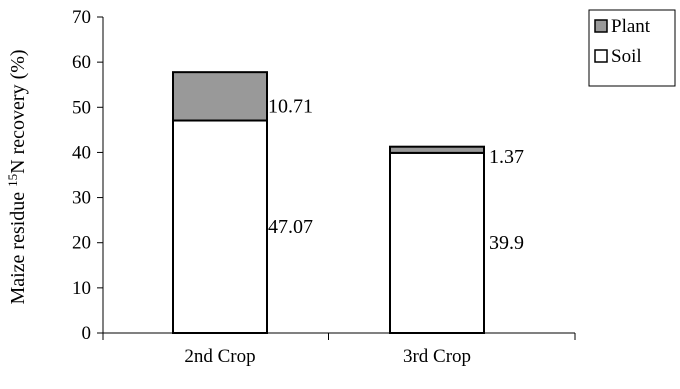 Image resolution: width=680 pixels, height=389 pixels. I want to click on y-tick-label-70: 70, so click(81, 17).